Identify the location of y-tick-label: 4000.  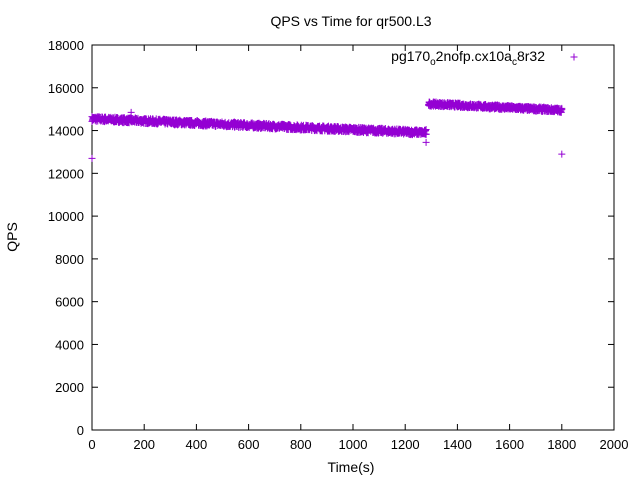
(69, 344).